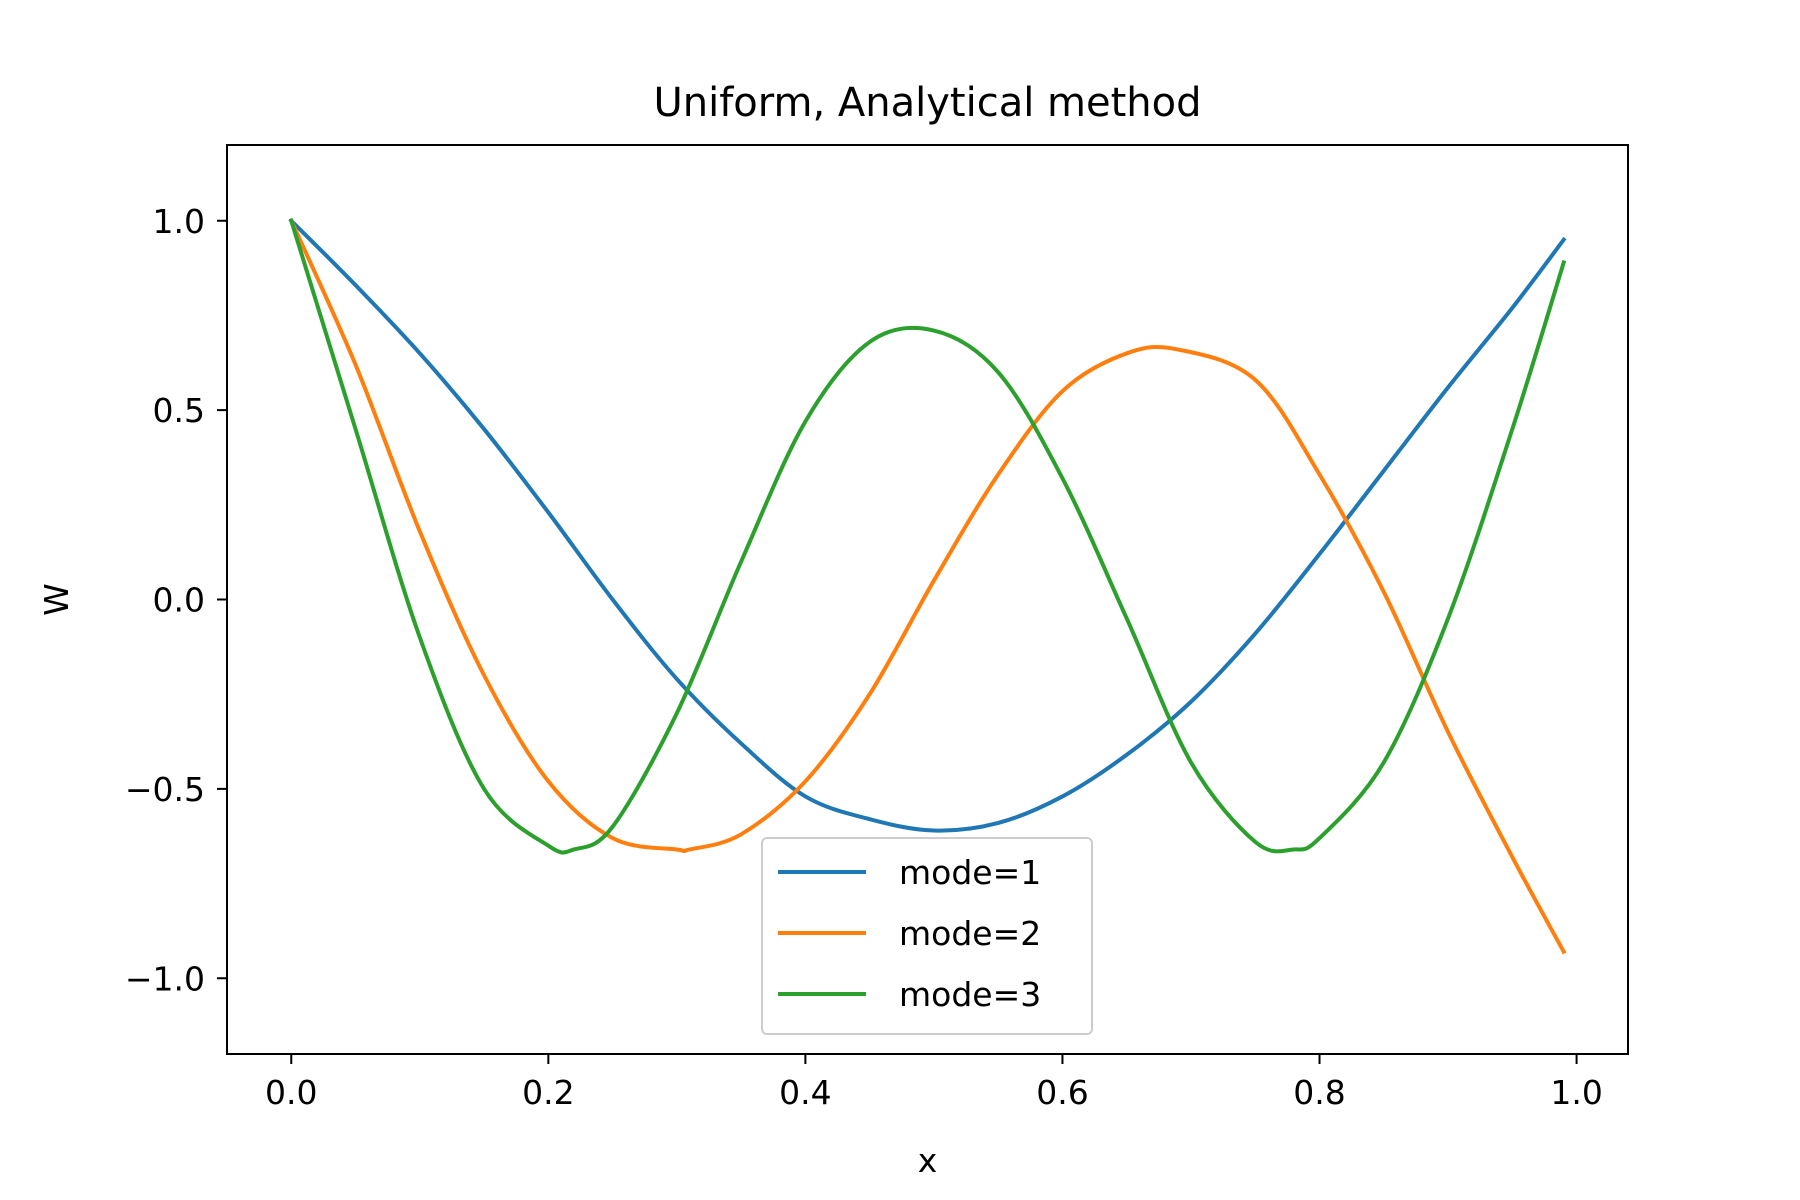 Image resolution: width=1800 pixels, height=1200 pixels. What do you see at coordinates (1576, 1092) in the screenshot?
I see `x-tick-label: 1.0` at bounding box center [1576, 1092].